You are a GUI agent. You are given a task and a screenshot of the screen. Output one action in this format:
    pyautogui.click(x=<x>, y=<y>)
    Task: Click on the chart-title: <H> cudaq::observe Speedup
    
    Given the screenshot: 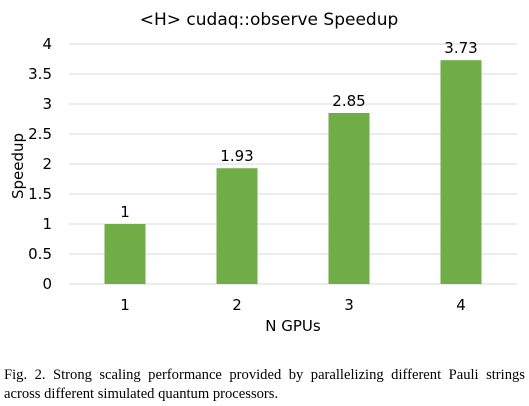 What is the action you would take?
    pyautogui.click(x=269, y=20)
    